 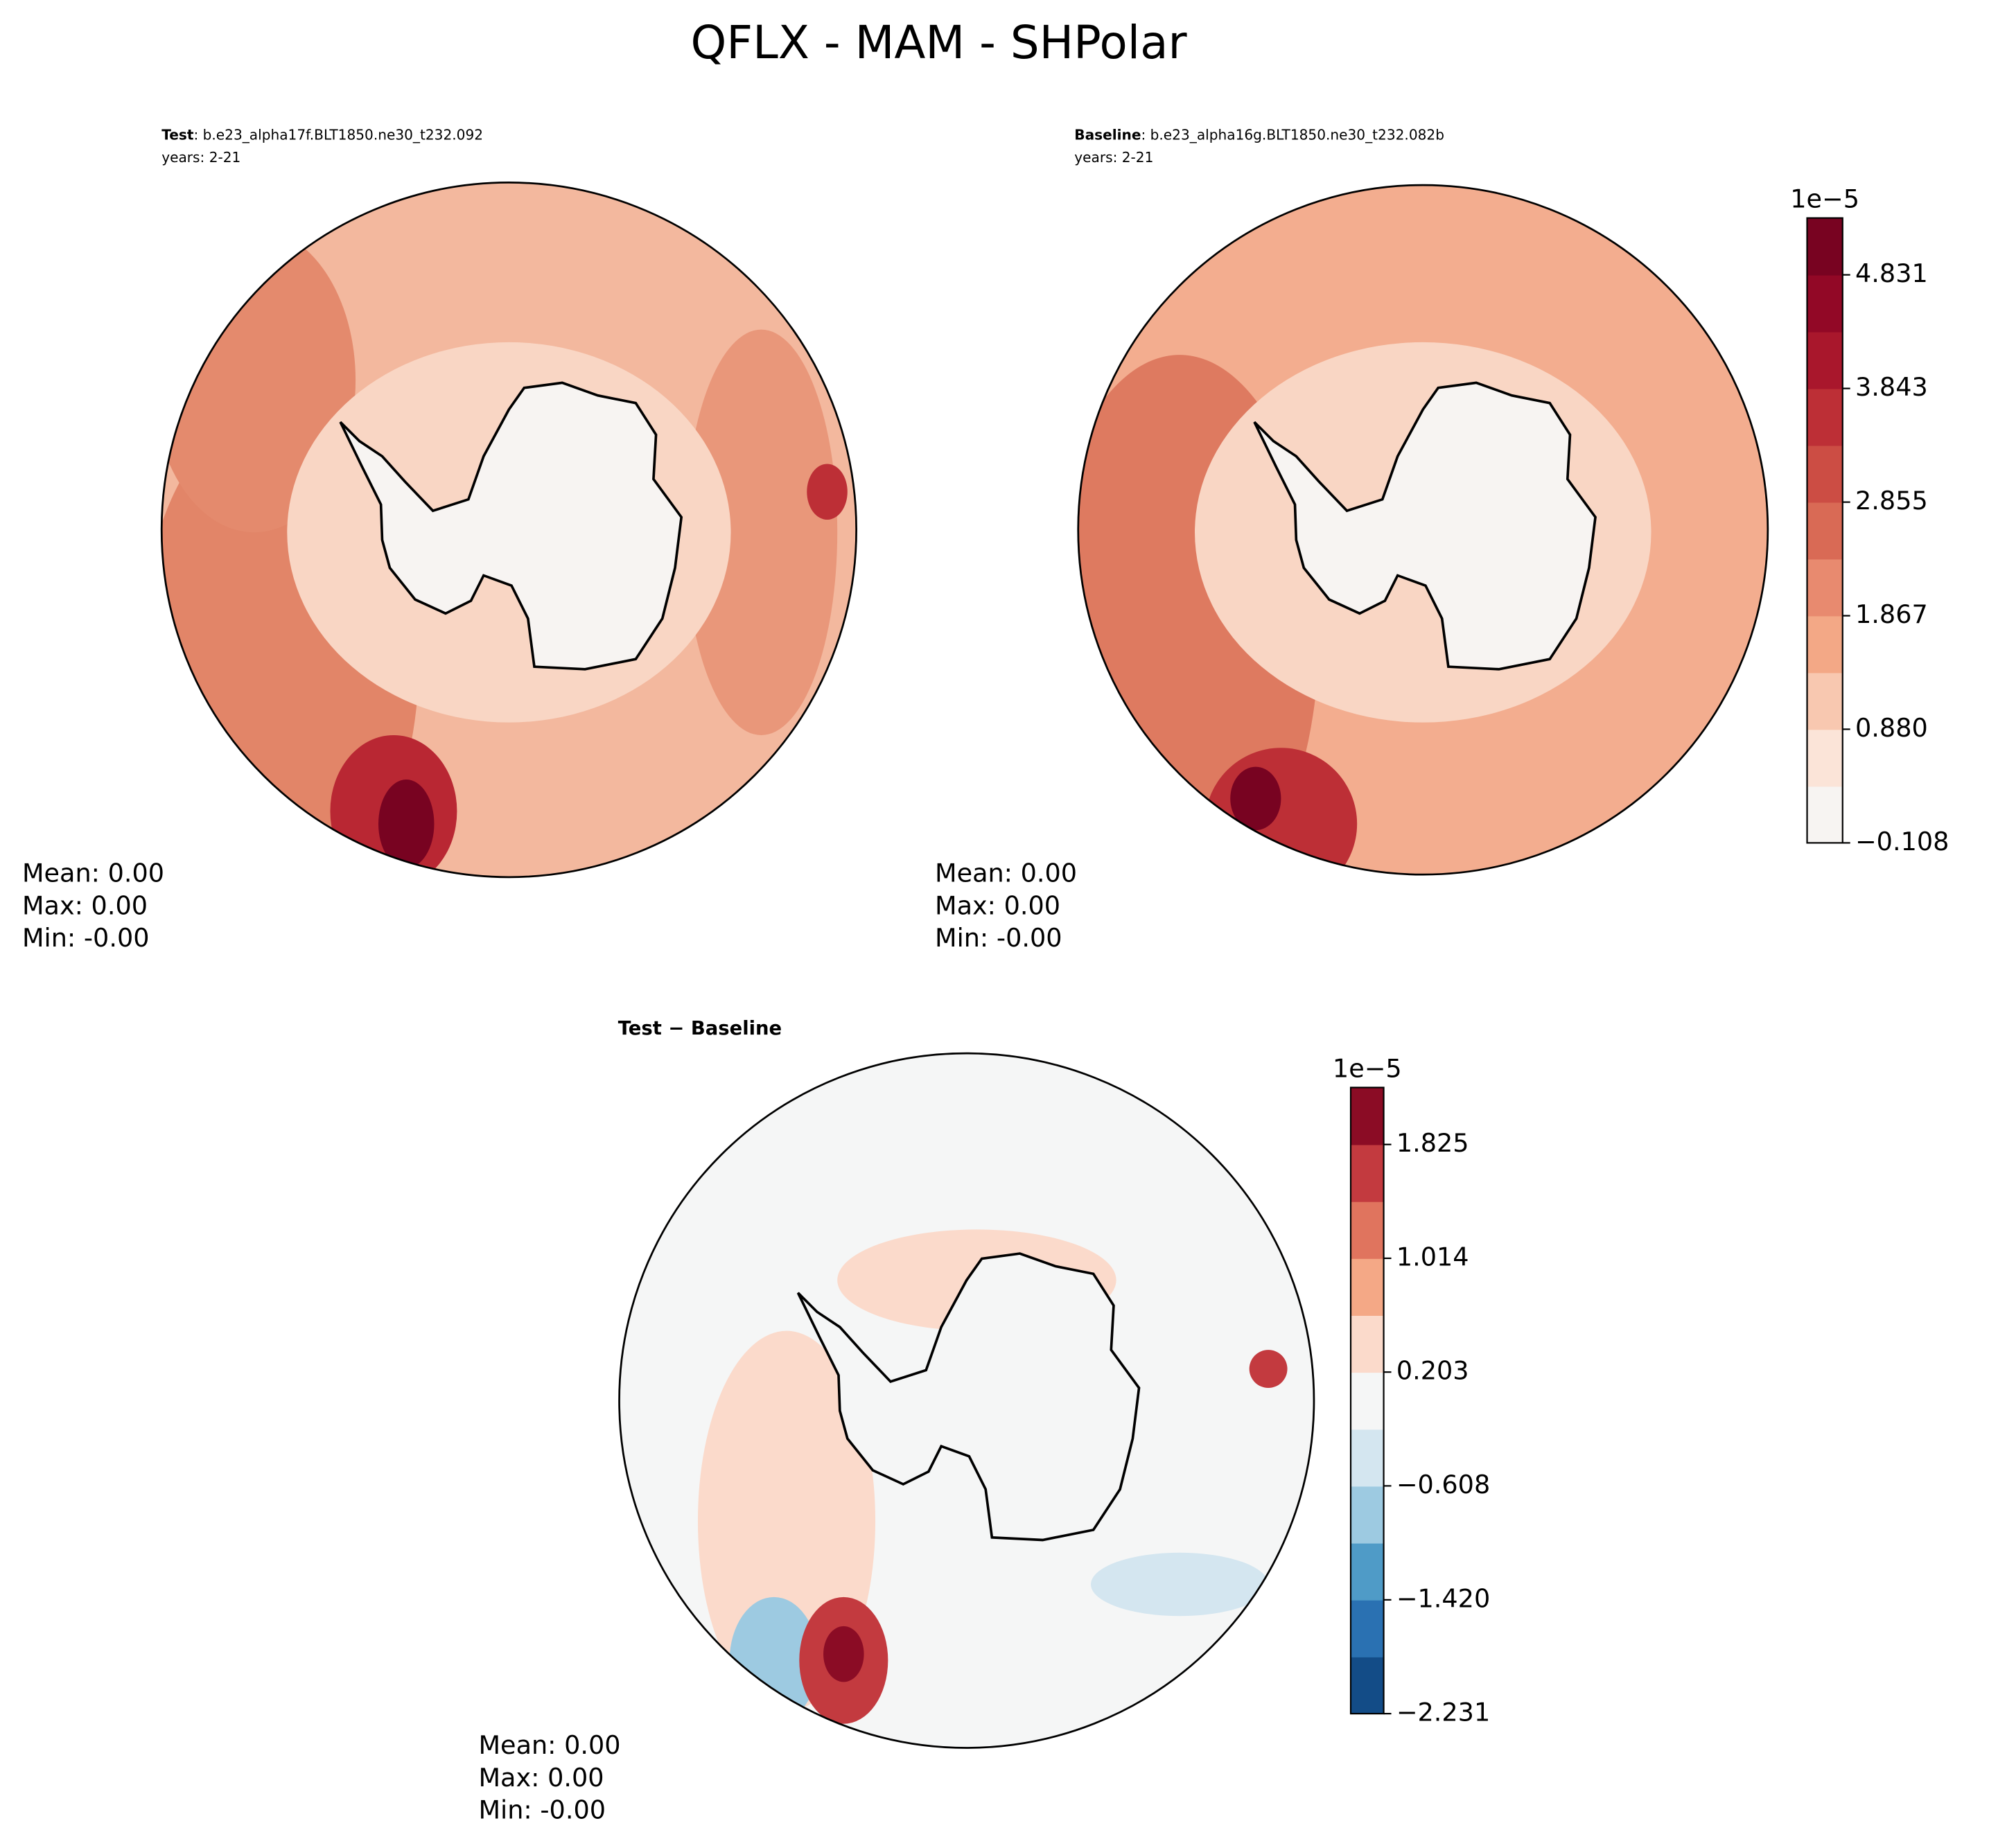 I want to click on colorbar-tick-label: 2.855, so click(x=1892, y=501).